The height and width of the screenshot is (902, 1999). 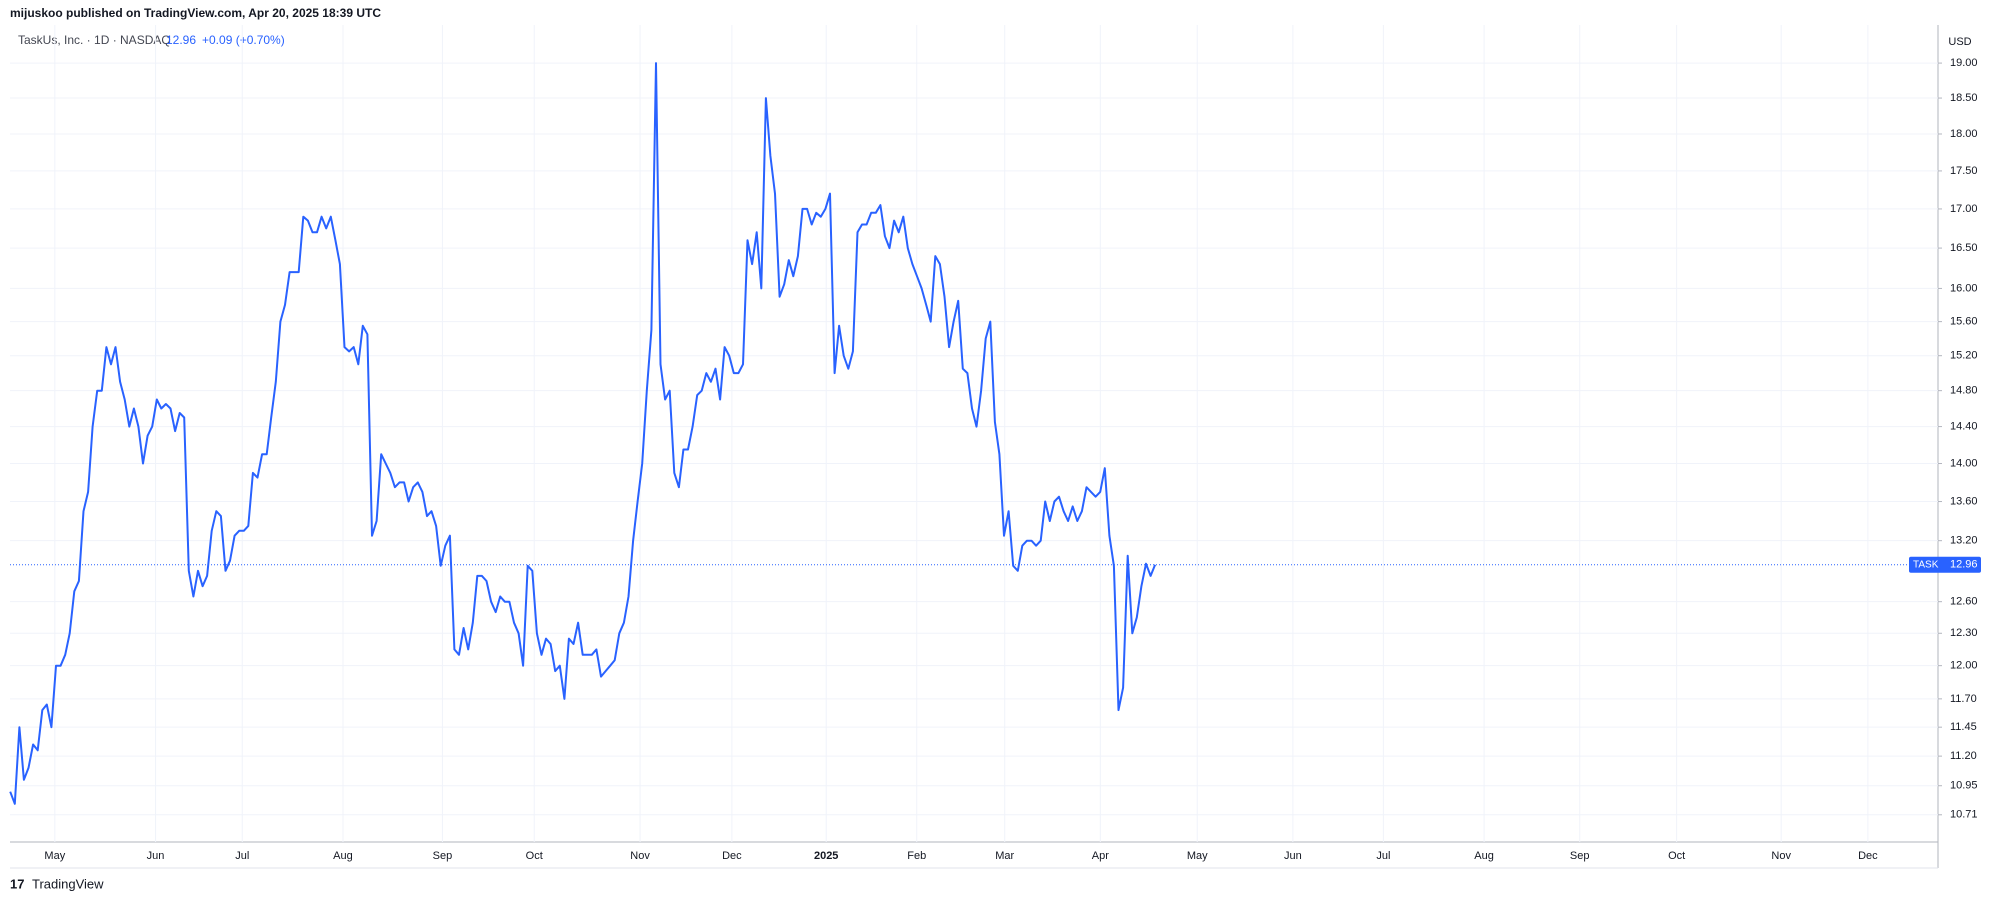 I want to click on y-tick-label: 18.50, so click(x=1964, y=98).